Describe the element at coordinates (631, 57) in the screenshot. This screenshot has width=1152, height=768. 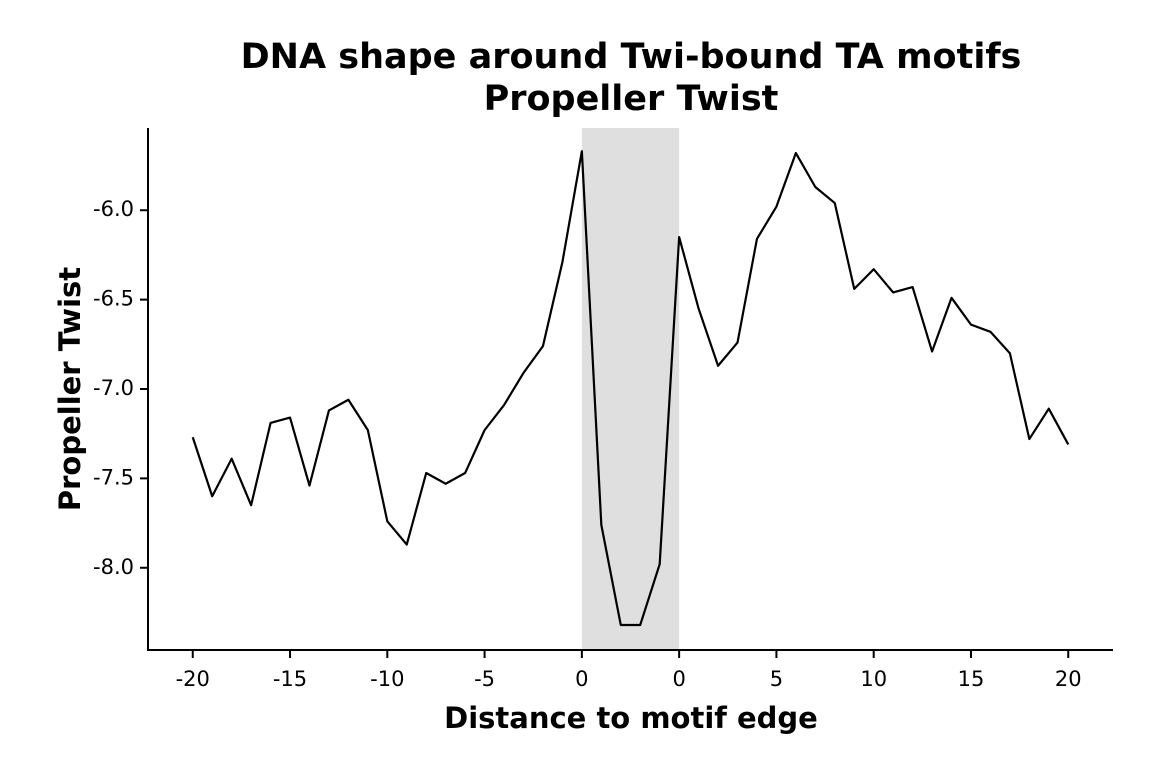
I see `chart-title: DNA shape around Twi-bound TA motifs` at that location.